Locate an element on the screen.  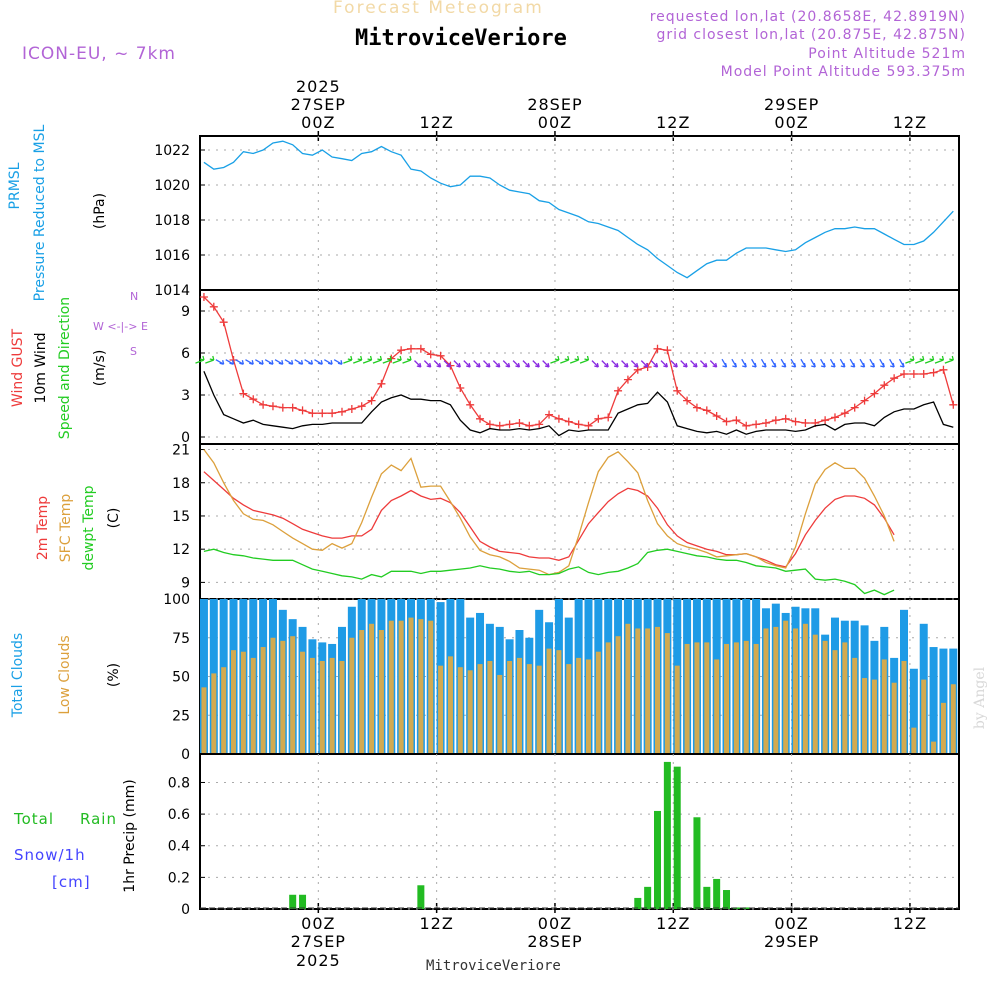
y-tick-label: 75 is located at coordinates (181, 639).